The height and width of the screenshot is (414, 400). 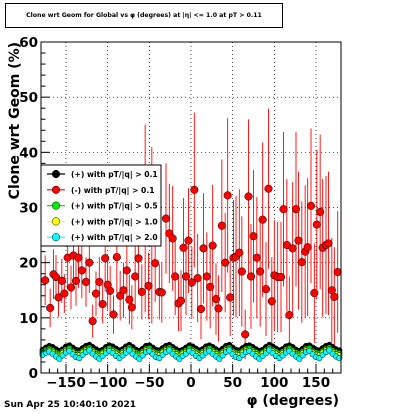 What do you see at coordinates (293, 401) in the screenshot?
I see `x-axis-title: φ (degrees)` at bounding box center [293, 401].